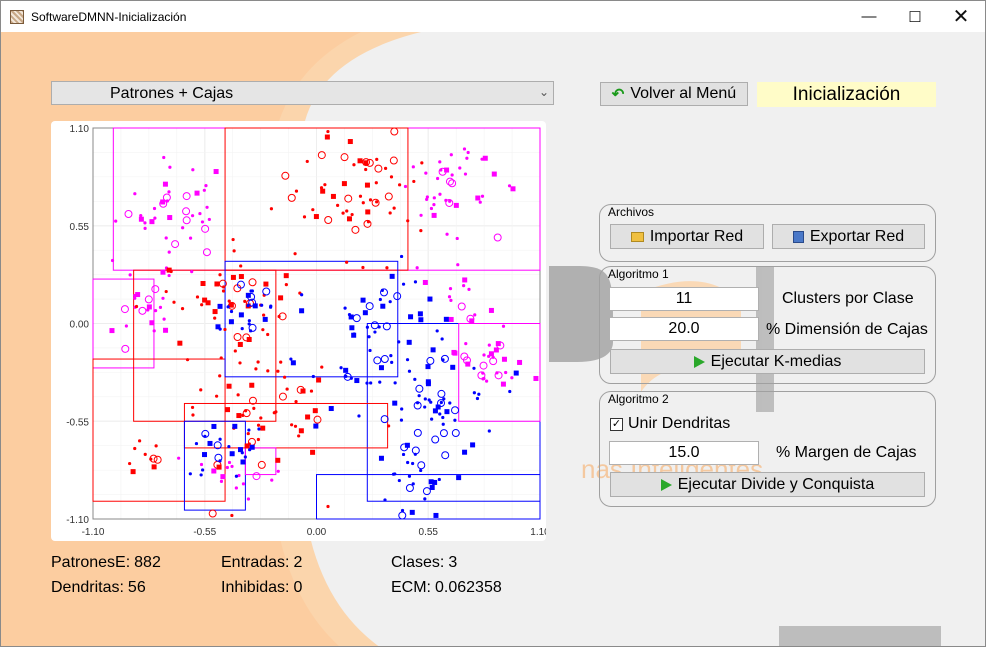  Describe the element at coordinates (204, 532) in the screenshot. I see `x-tick-label: -0.55` at that location.